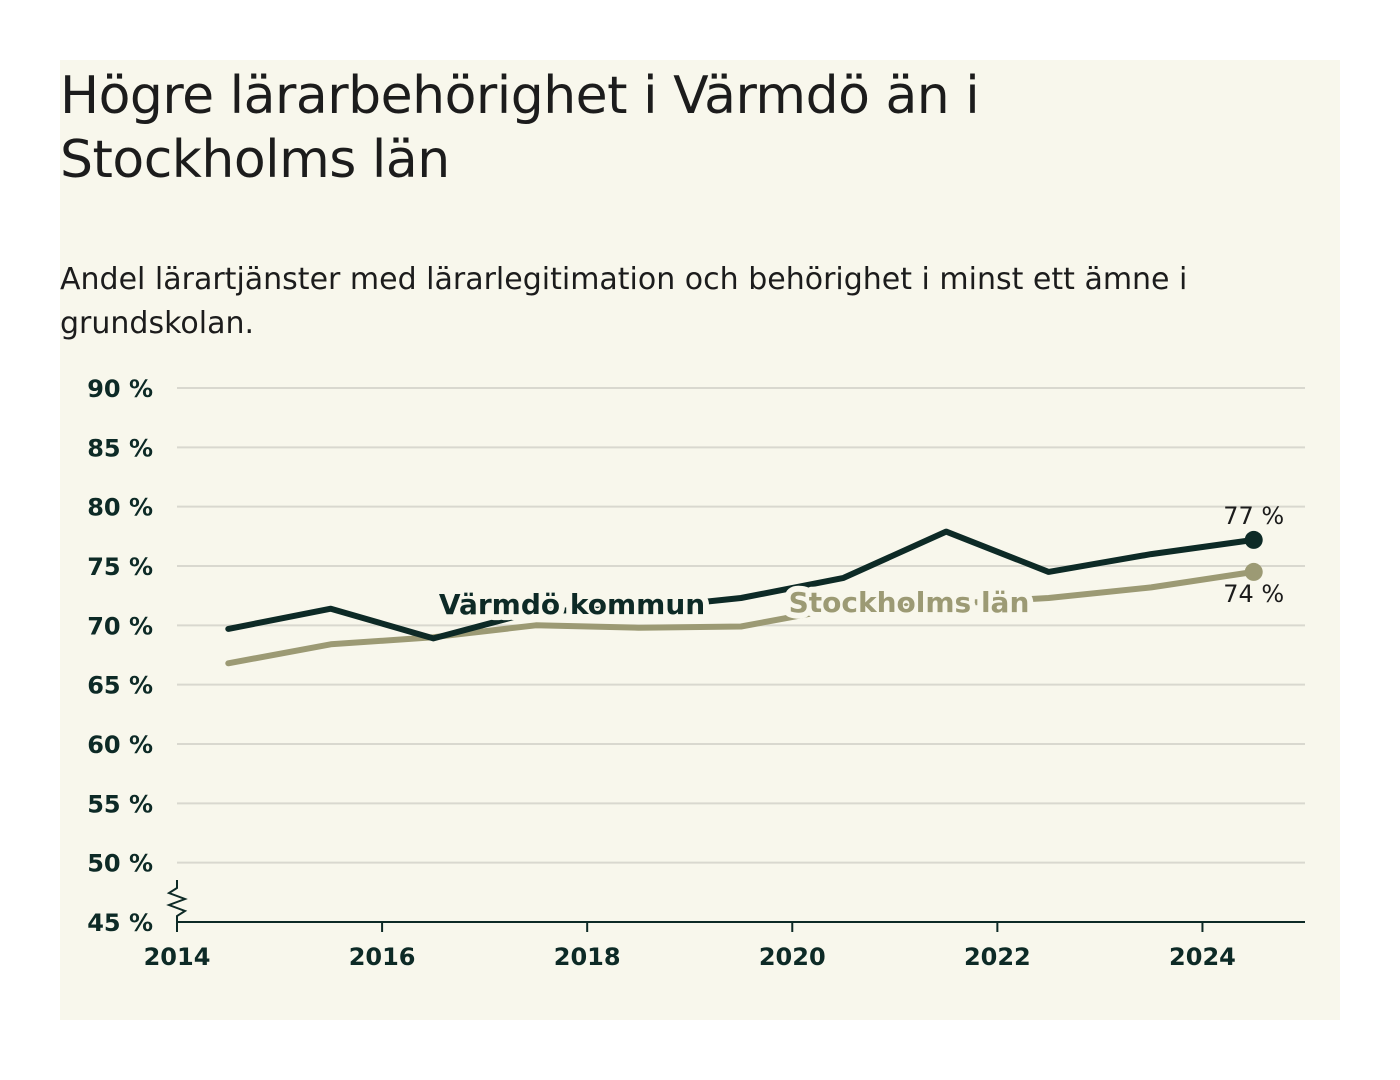 Image resolution: width=1400 pixels, height=1080 pixels. Describe the element at coordinates (120, 686) in the screenshot. I see `y-tick-label: 65 %` at that location.